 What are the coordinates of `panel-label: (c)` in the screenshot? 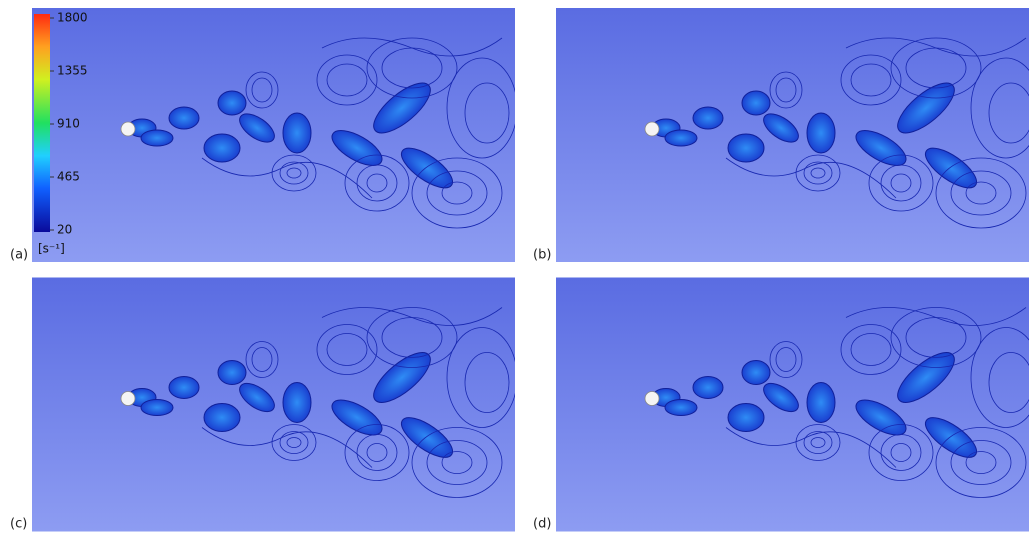 It's located at (18, 524).